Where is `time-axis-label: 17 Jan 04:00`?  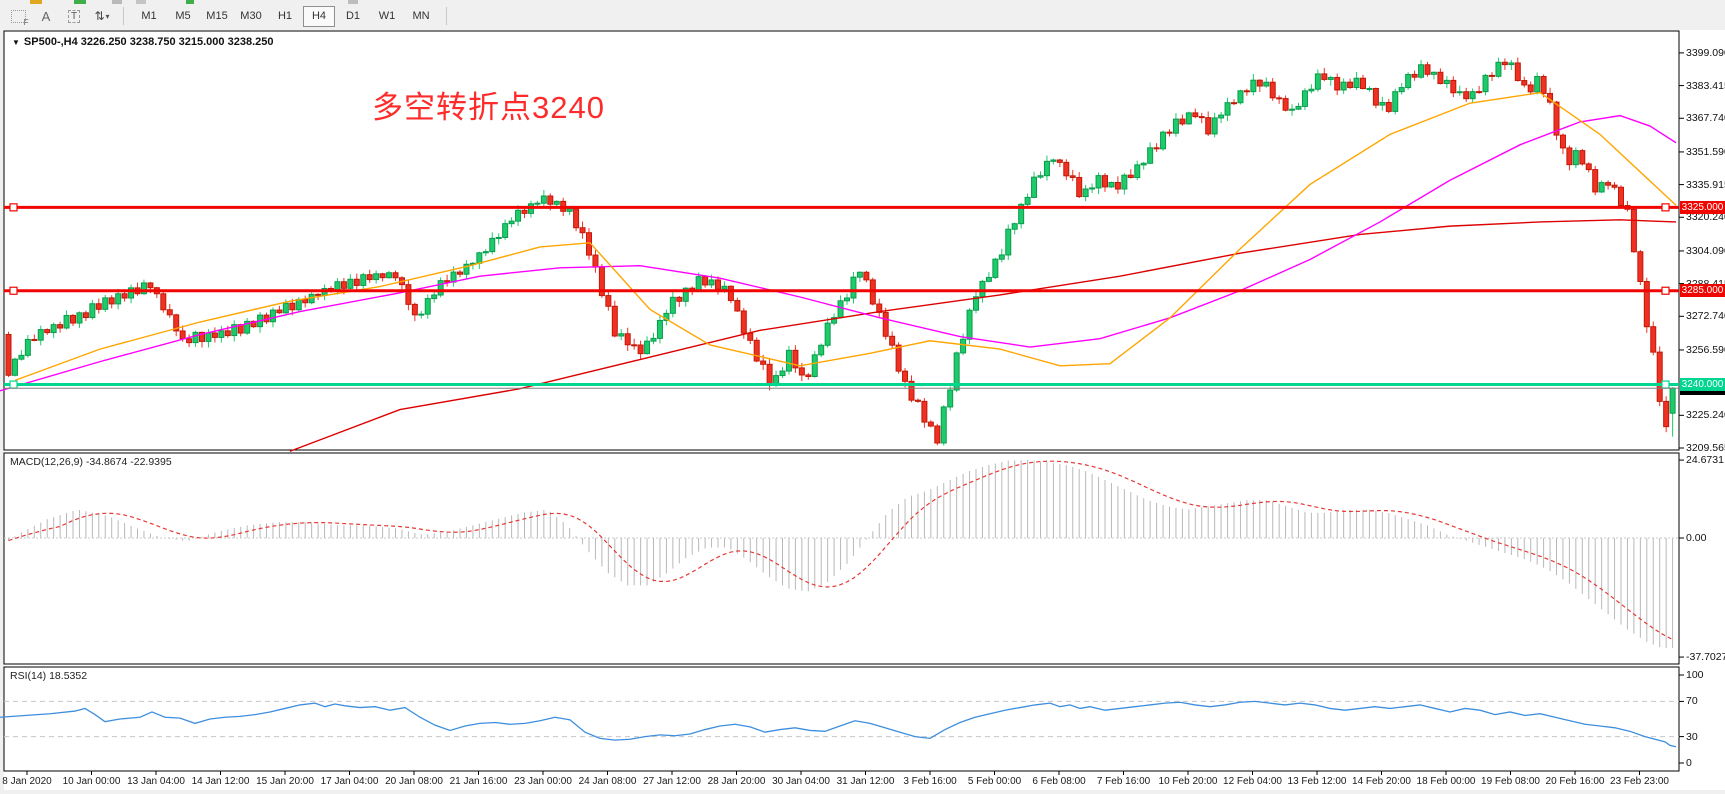 time-axis-label: 17 Jan 04:00 is located at coordinates (349, 781).